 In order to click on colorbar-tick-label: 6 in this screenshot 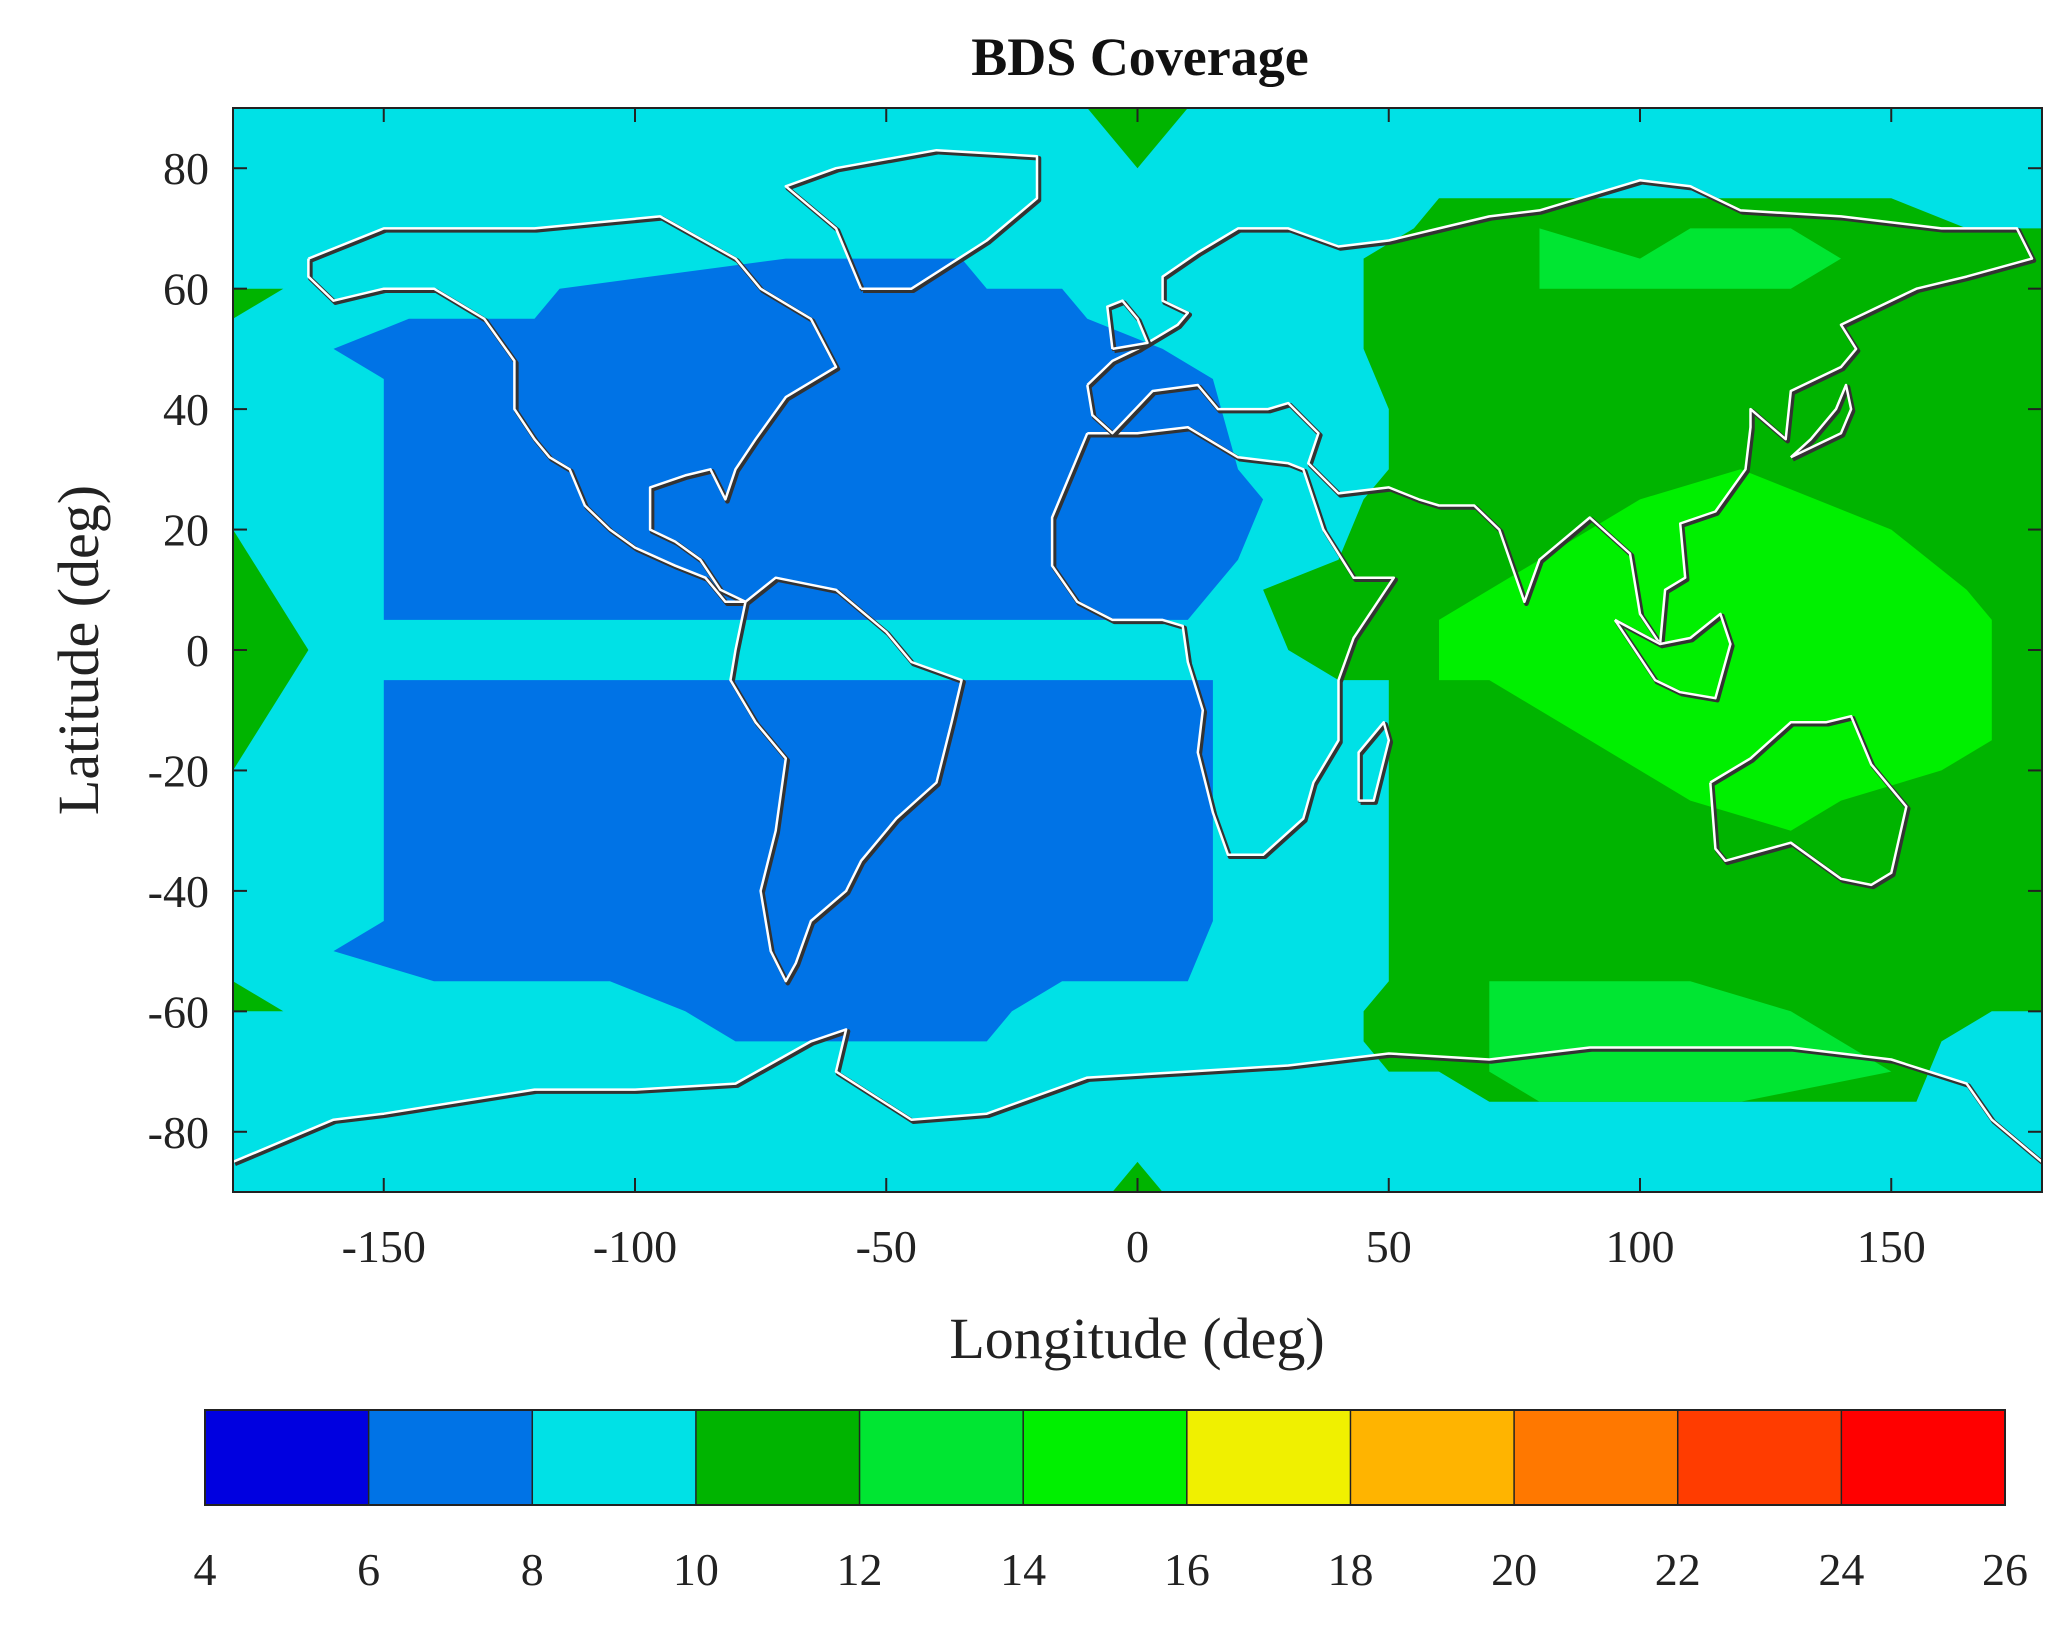, I will do `click(368, 1569)`.